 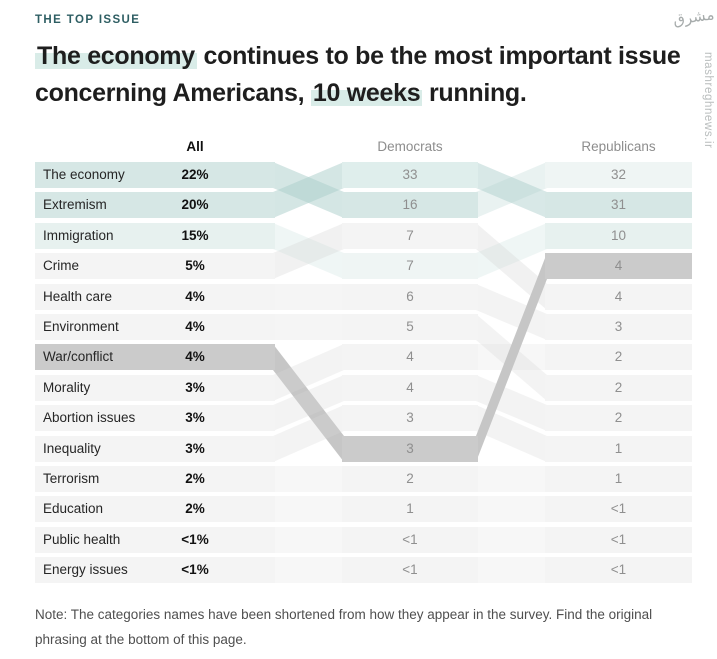 I want to click on watermark-site: mashreghnews.ir, so click(x=708, y=100).